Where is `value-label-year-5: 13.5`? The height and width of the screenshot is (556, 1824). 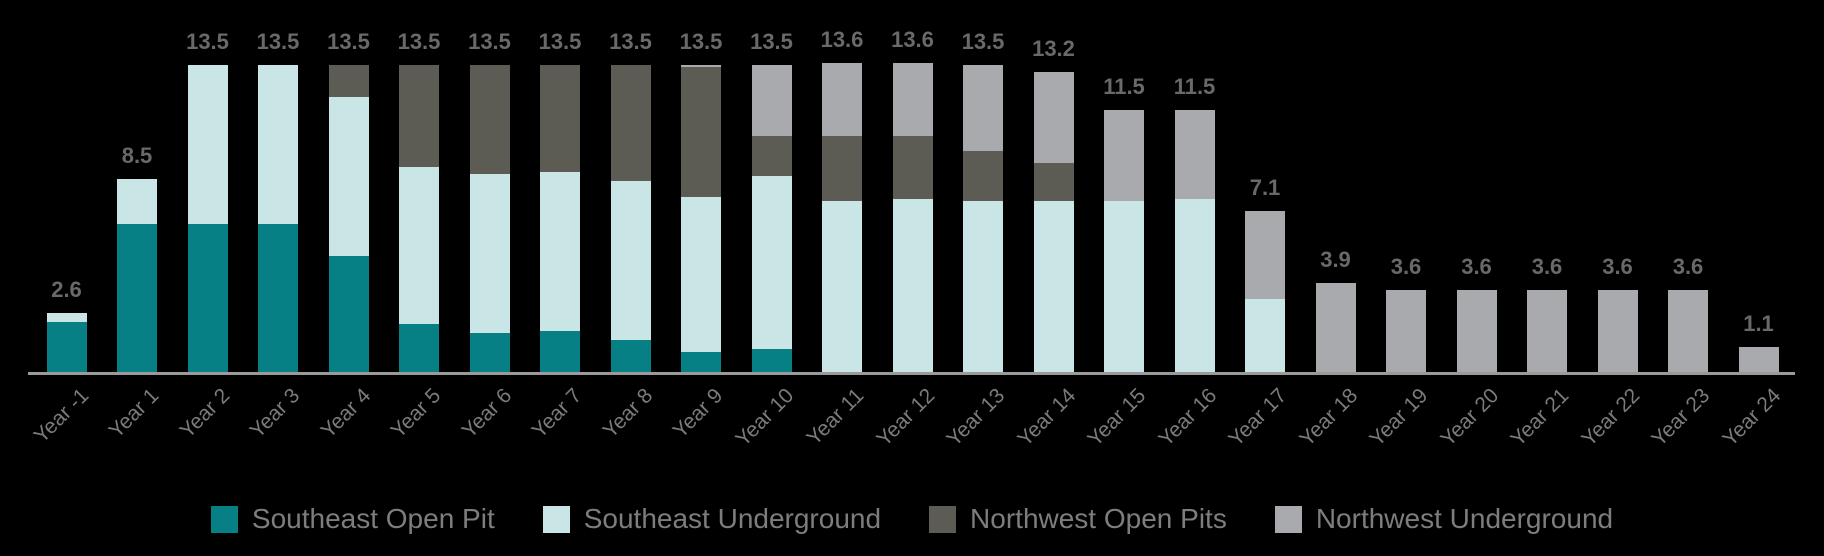
value-label-year-5: 13.5 is located at coordinates (419, 41).